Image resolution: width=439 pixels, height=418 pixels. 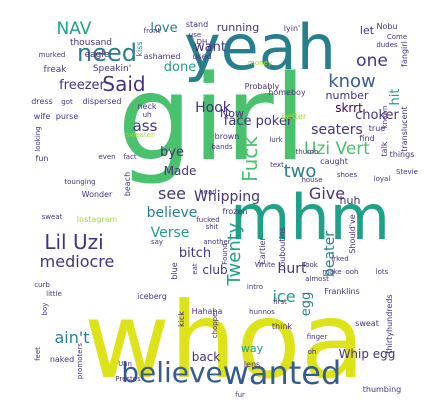 I want to click on word-find: find, so click(x=366, y=138).